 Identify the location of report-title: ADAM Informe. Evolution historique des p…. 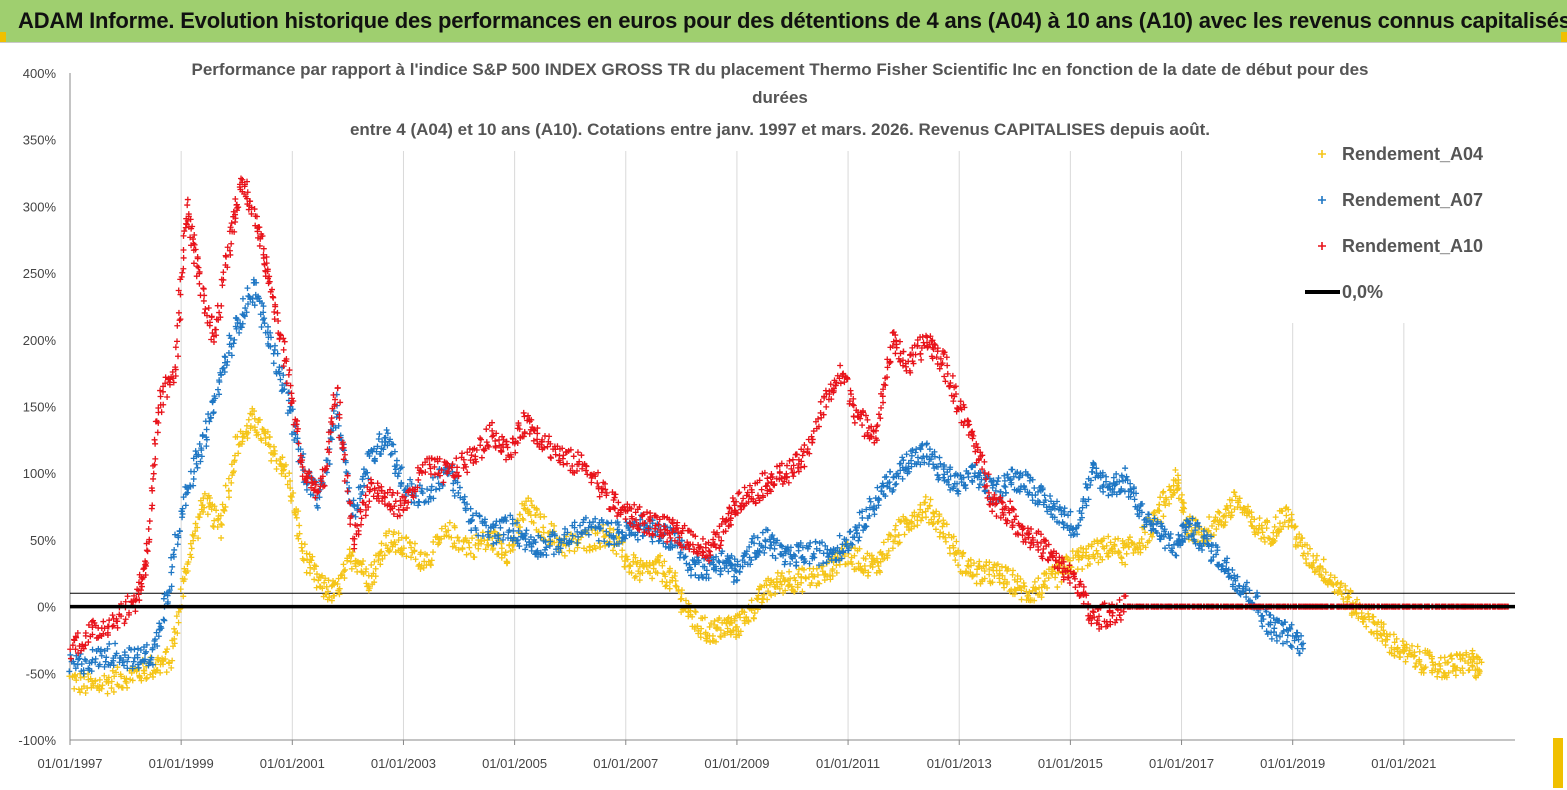
(792, 20).